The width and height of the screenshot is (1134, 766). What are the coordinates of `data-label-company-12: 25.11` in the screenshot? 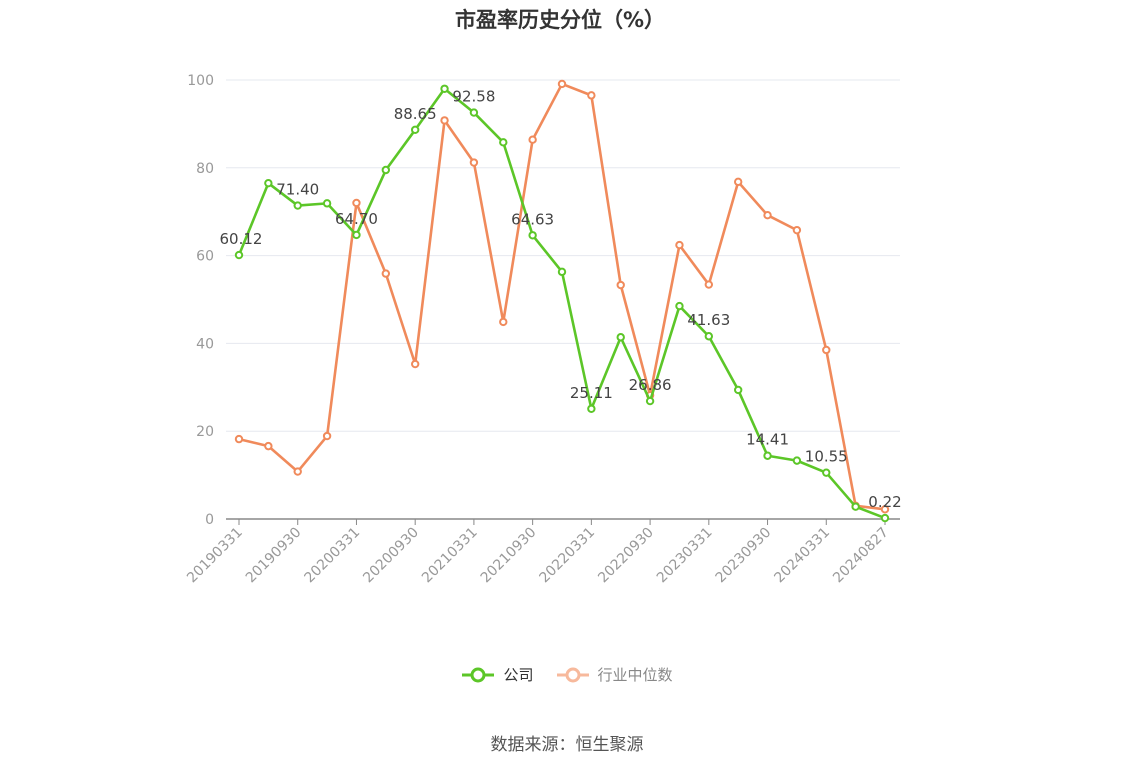 It's located at (591, 393).